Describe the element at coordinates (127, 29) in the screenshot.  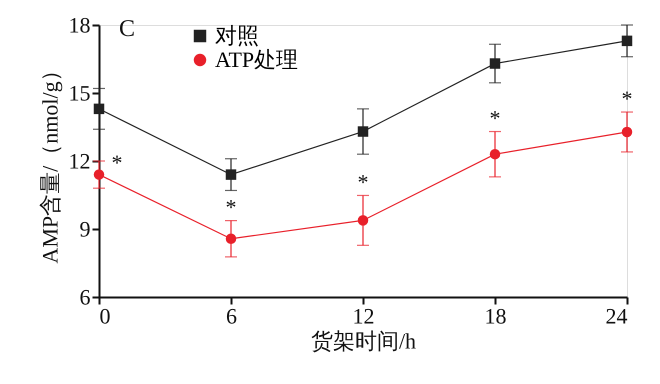
I see `annotation: C` at that location.